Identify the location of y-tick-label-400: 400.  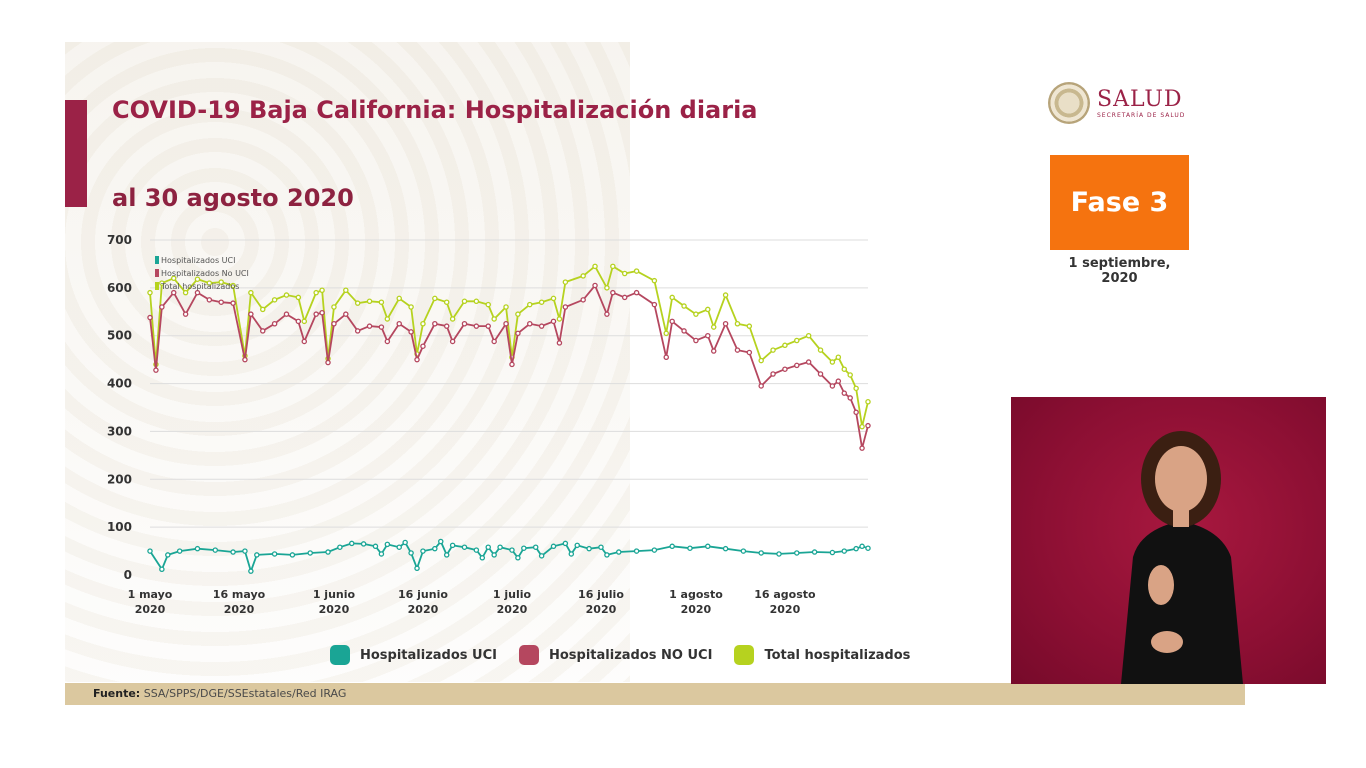
(119, 384).